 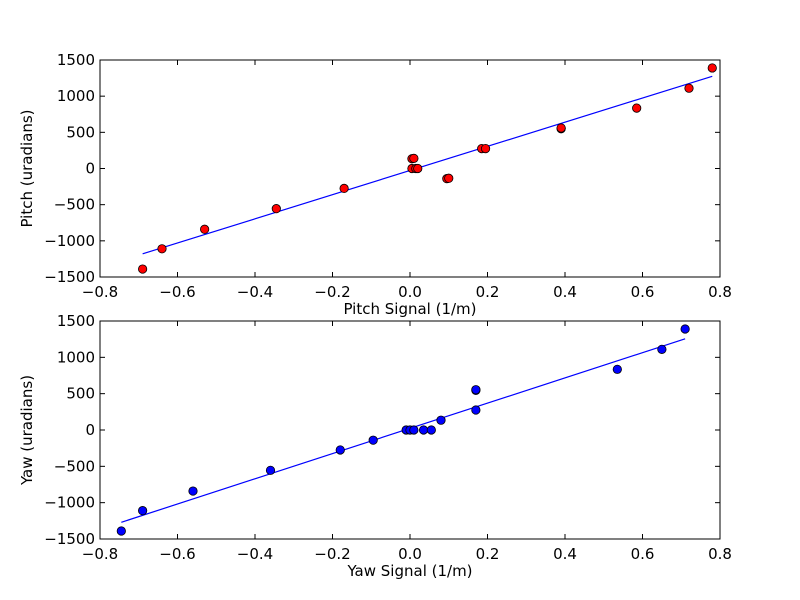 What do you see at coordinates (488, 292) in the screenshot?
I see `pitch-x-tick-label: 0.2` at bounding box center [488, 292].